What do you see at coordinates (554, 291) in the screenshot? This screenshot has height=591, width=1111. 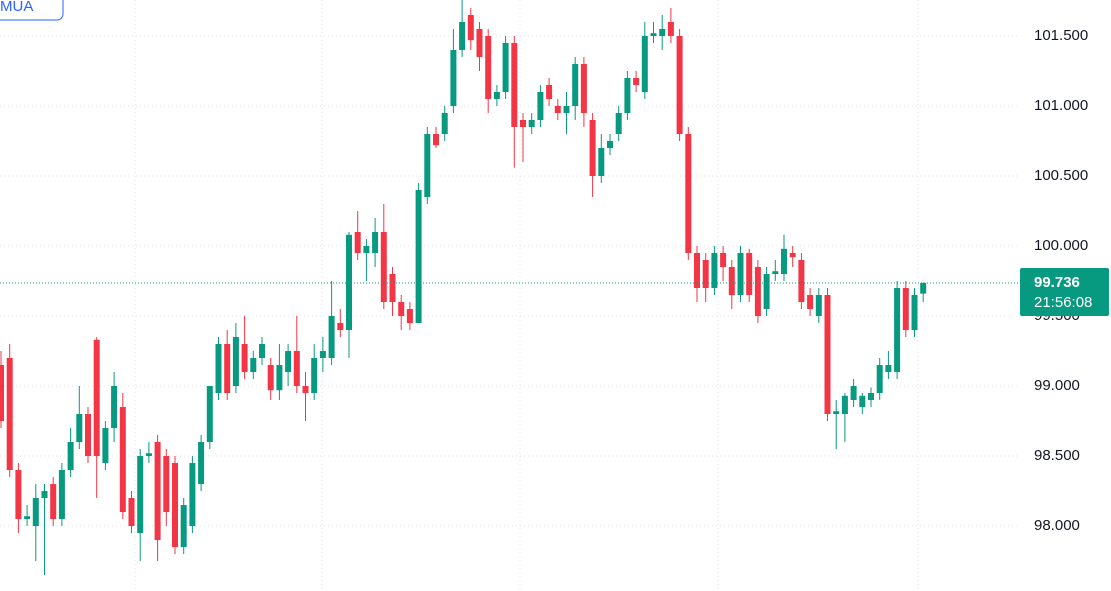 I see `last-price: 99.736 21:56:08` at bounding box center [554, 291].